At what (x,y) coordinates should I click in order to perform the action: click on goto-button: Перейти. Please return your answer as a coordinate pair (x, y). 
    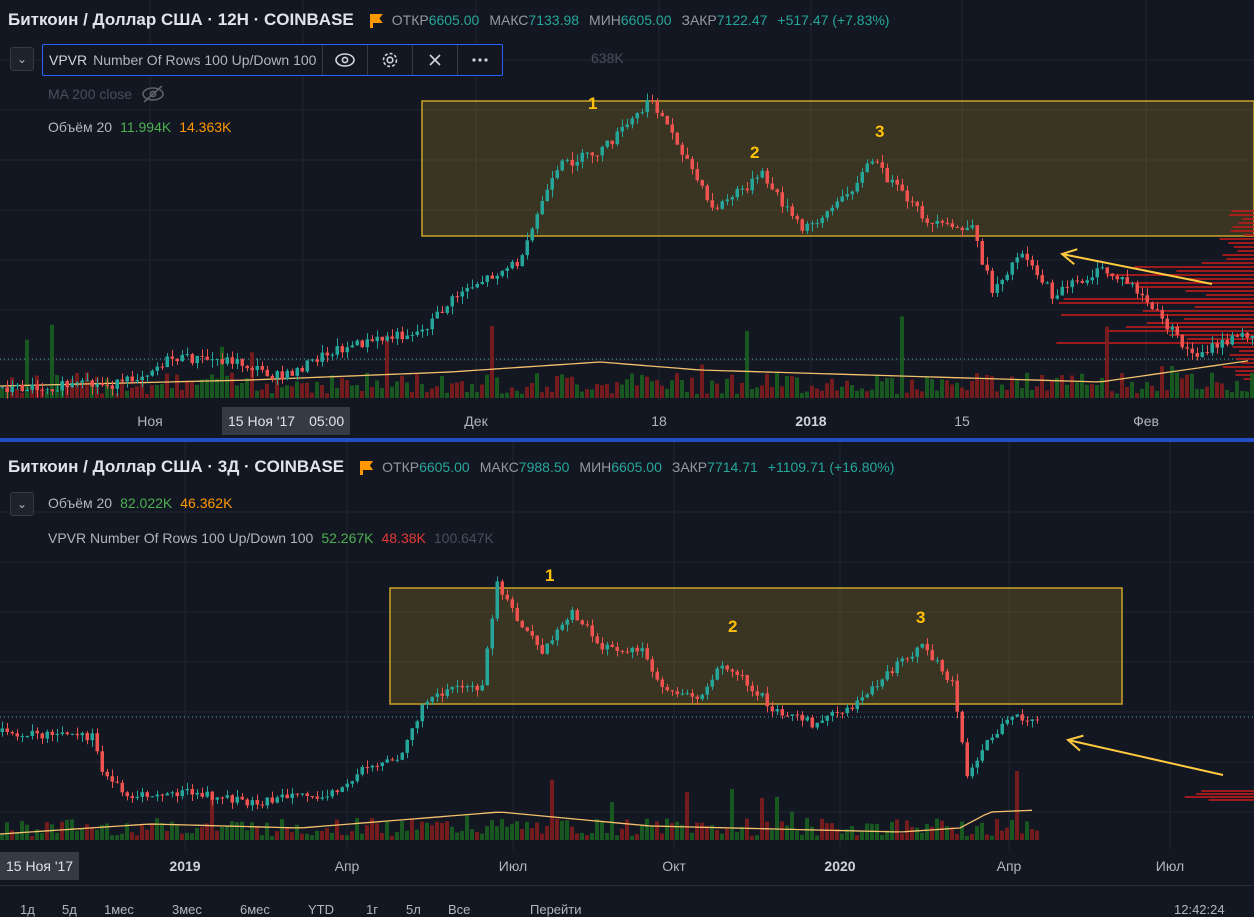
    Looking at the image, I should click on (556, 909).